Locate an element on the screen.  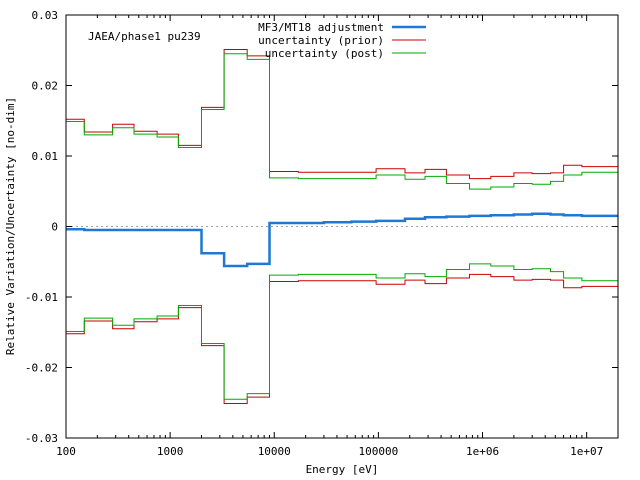
y-tick-label: 0.02 is located at coordinates (45, 86).